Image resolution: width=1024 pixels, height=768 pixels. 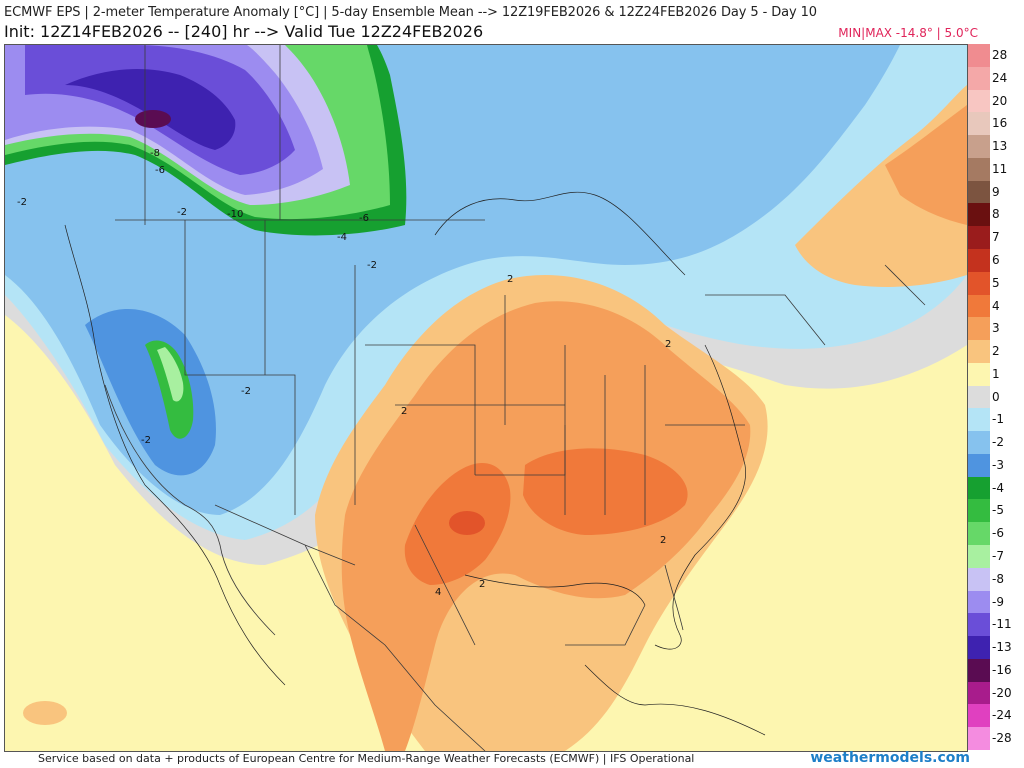 I want to click on legend-row: -7, so click(x=996, y=556).